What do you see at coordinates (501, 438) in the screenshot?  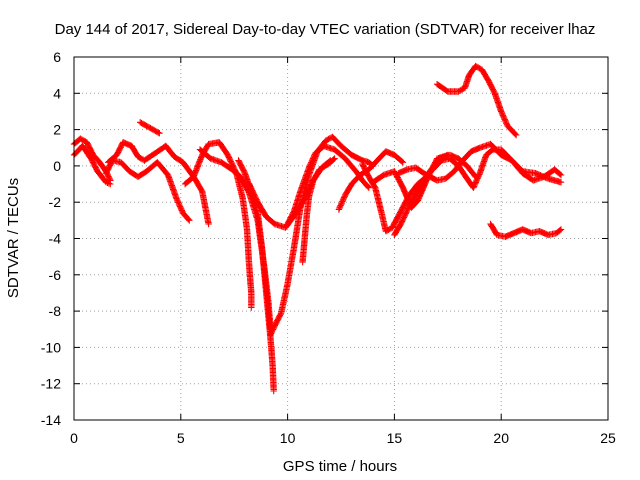 I see `x-tick-label: 20` at bounding box center [501, 438].